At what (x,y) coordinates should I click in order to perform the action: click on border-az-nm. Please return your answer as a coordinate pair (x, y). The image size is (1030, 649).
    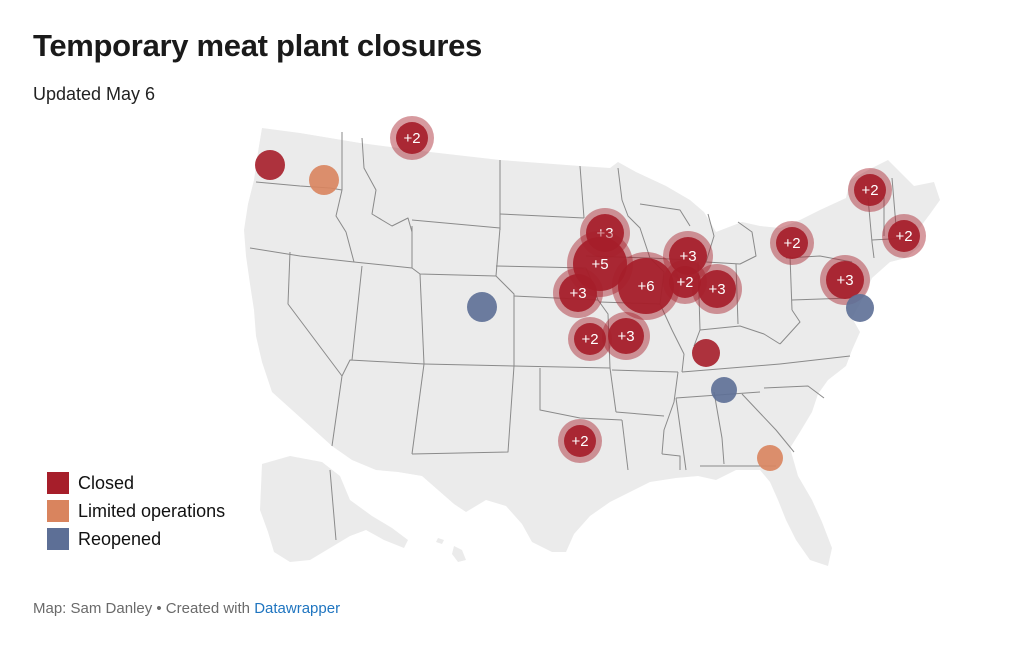
    Looking at the image, I should click on (418, 409).